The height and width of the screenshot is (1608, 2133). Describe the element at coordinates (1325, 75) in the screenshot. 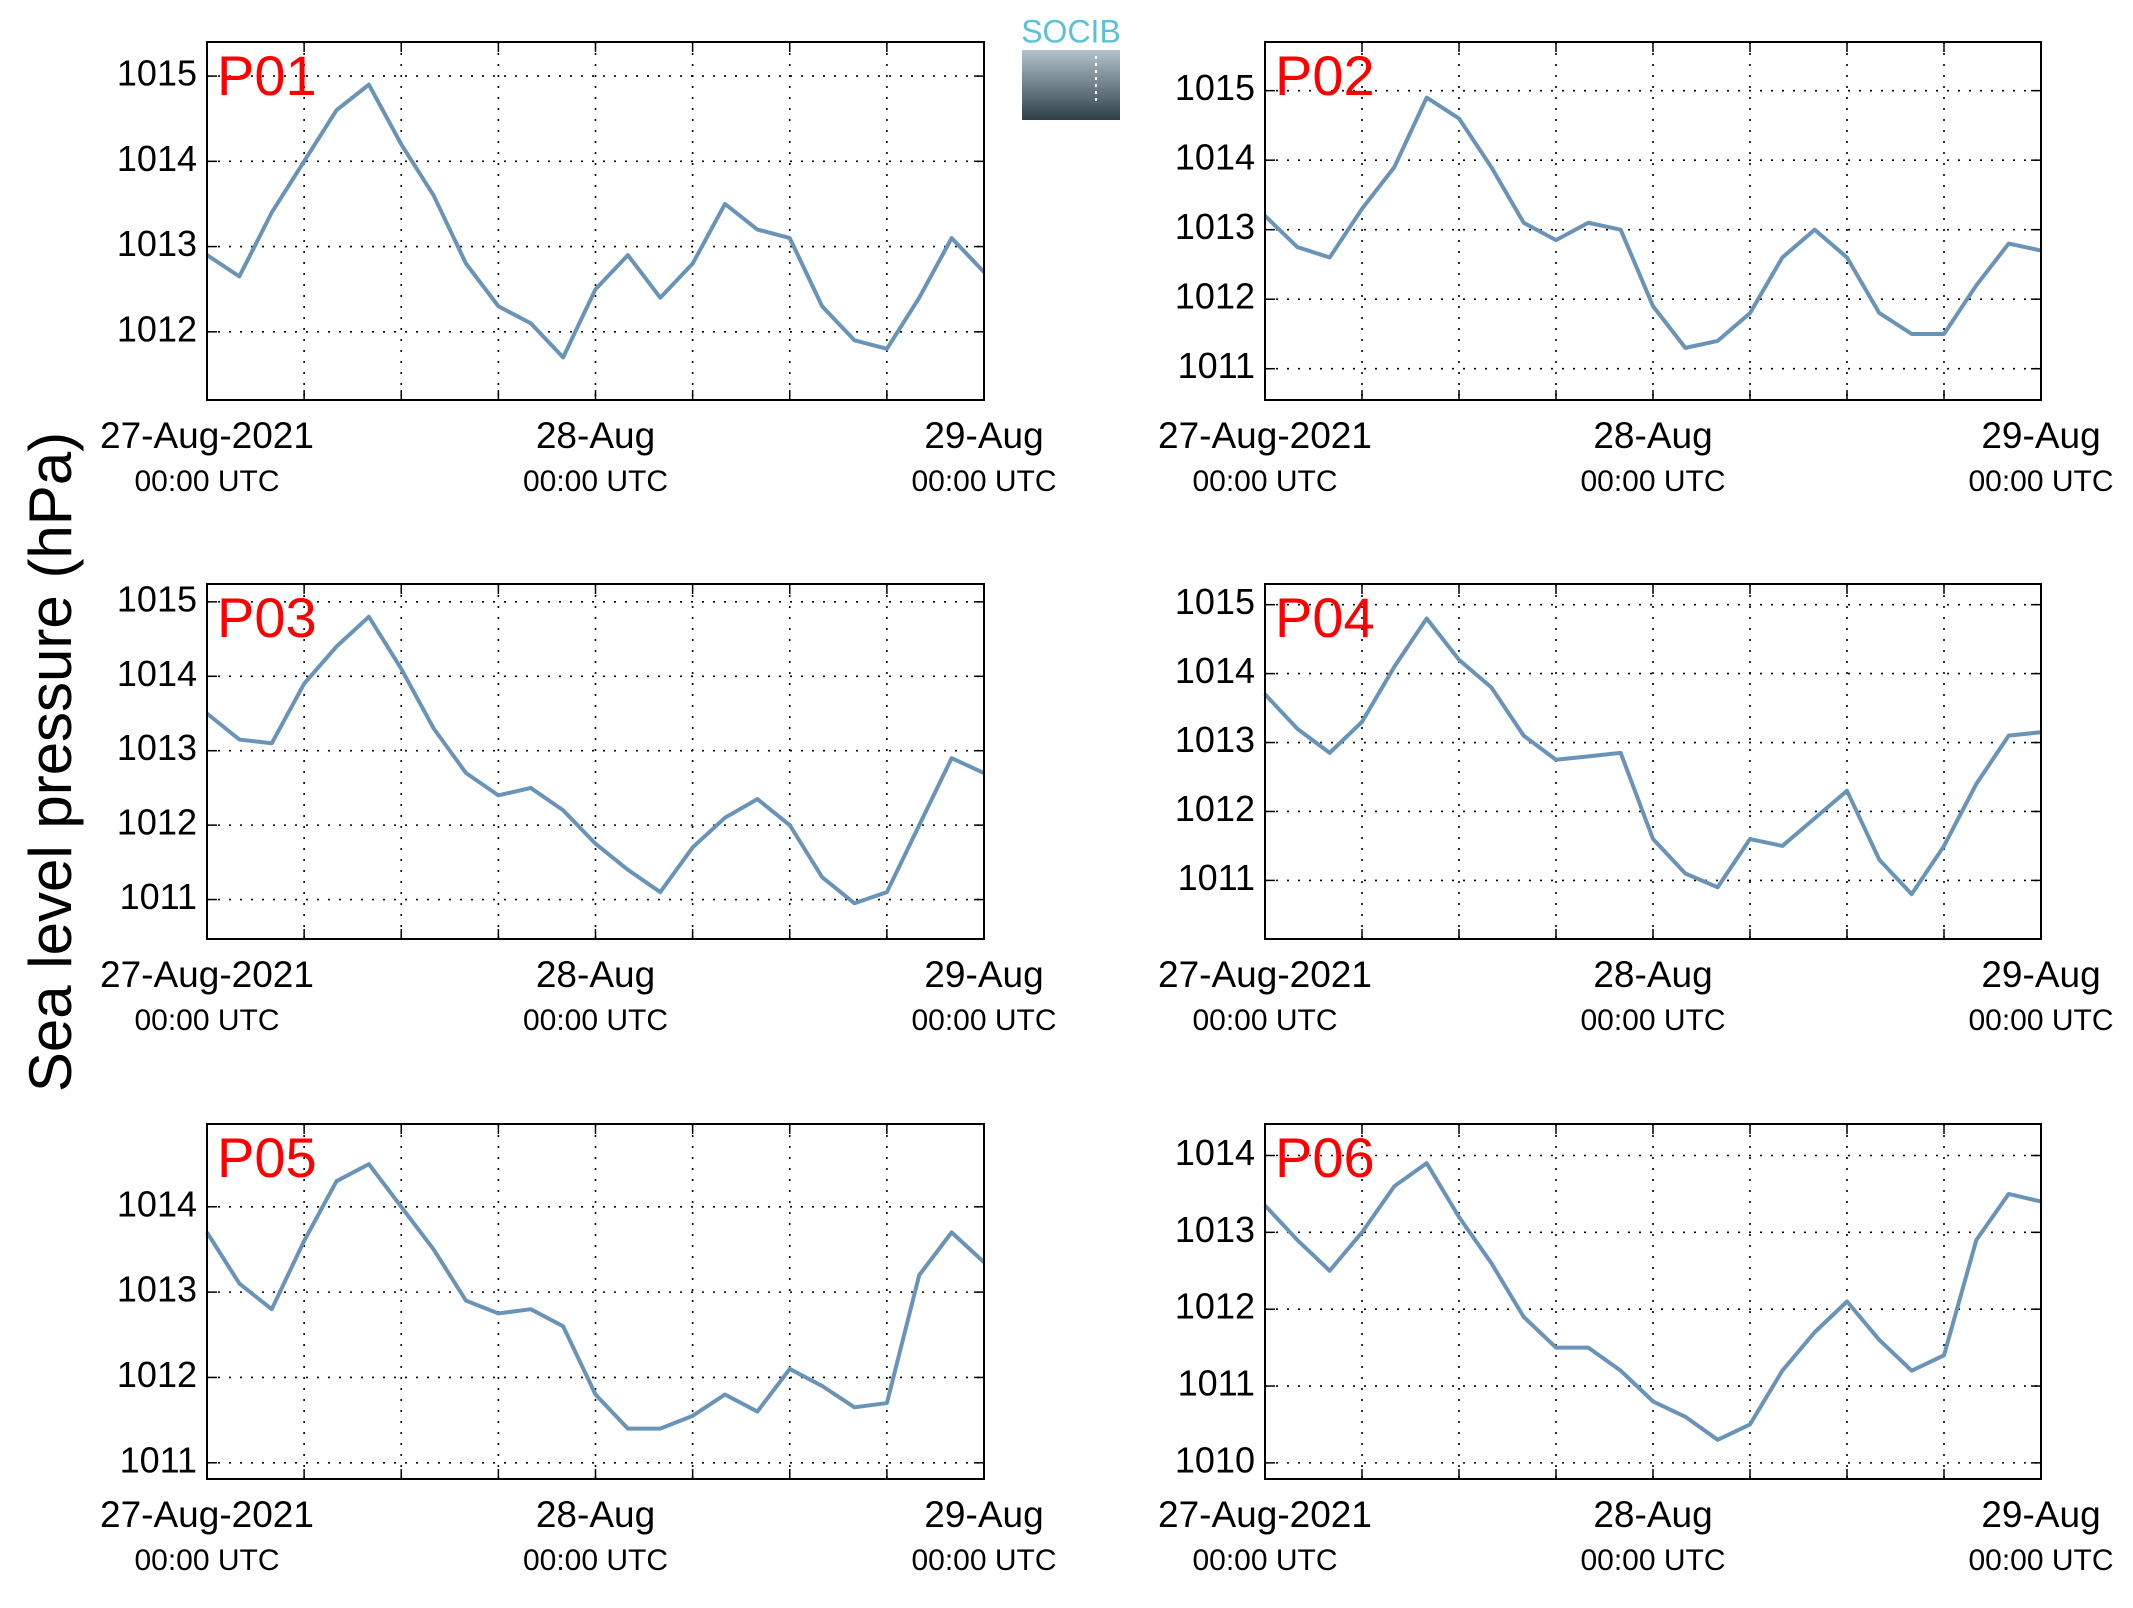

I see `panel-title: P02` at that location.